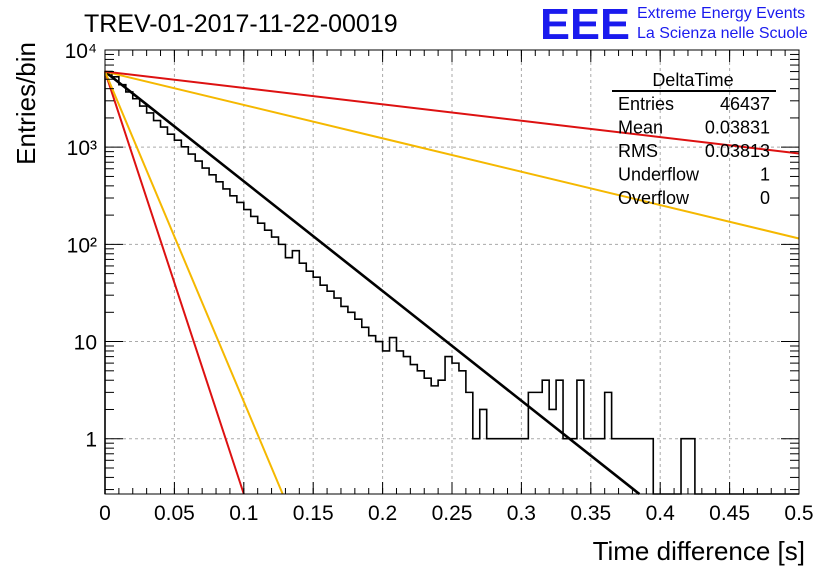 Image resolution: width=836 pixels, height=572 pixels. What do you see at coordinates (765, 198) in the screenshot?
I see `stats-value: 0` at bounding box center [765, 198].